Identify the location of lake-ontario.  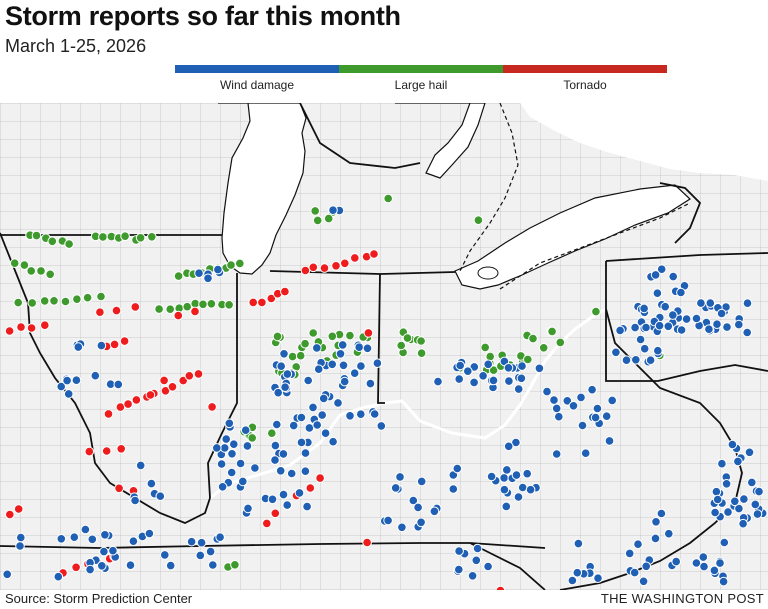
(644, 142).